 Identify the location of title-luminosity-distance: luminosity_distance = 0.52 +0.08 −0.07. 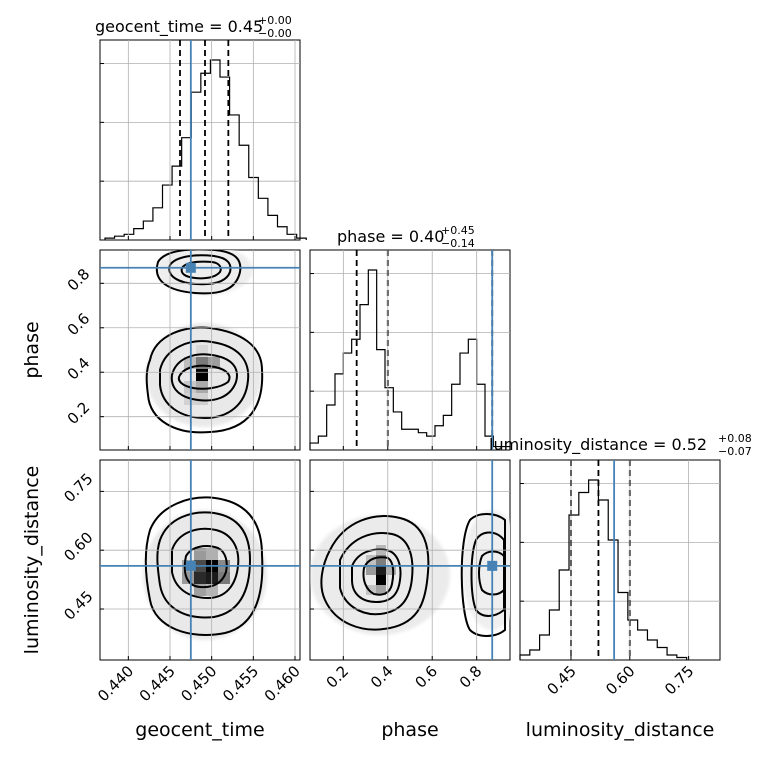
(620, 445).